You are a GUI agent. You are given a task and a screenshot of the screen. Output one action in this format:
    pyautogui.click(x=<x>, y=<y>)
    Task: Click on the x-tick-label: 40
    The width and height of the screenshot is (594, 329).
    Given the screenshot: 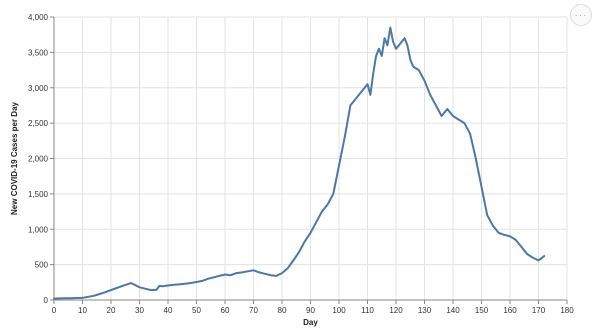 What is the action you would take?
    pyautogui.click(x=168, y=310)
    